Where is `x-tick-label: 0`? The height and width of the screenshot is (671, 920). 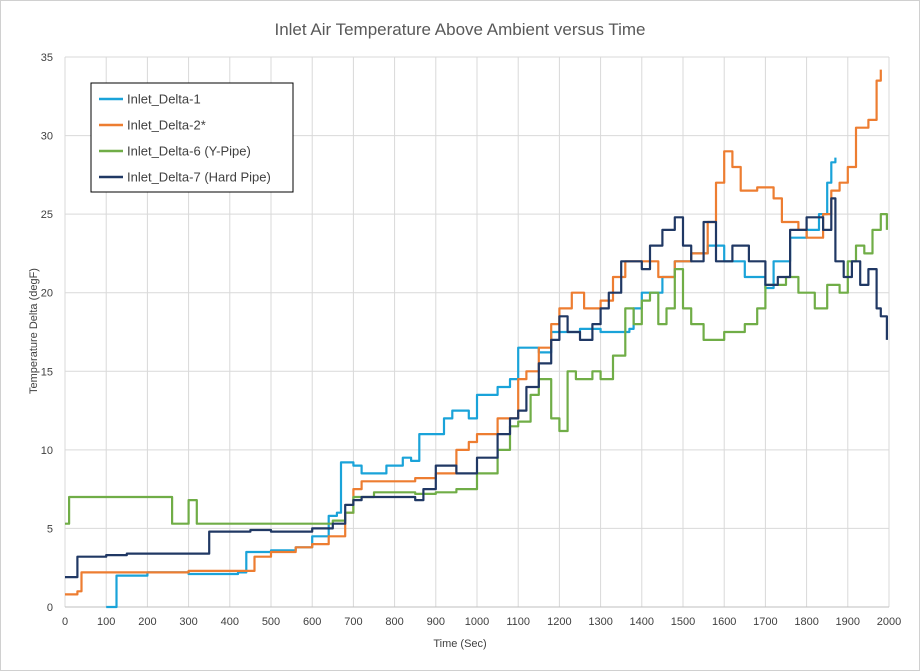
x-tick-label: 0 is located at coordinates (65, 622).